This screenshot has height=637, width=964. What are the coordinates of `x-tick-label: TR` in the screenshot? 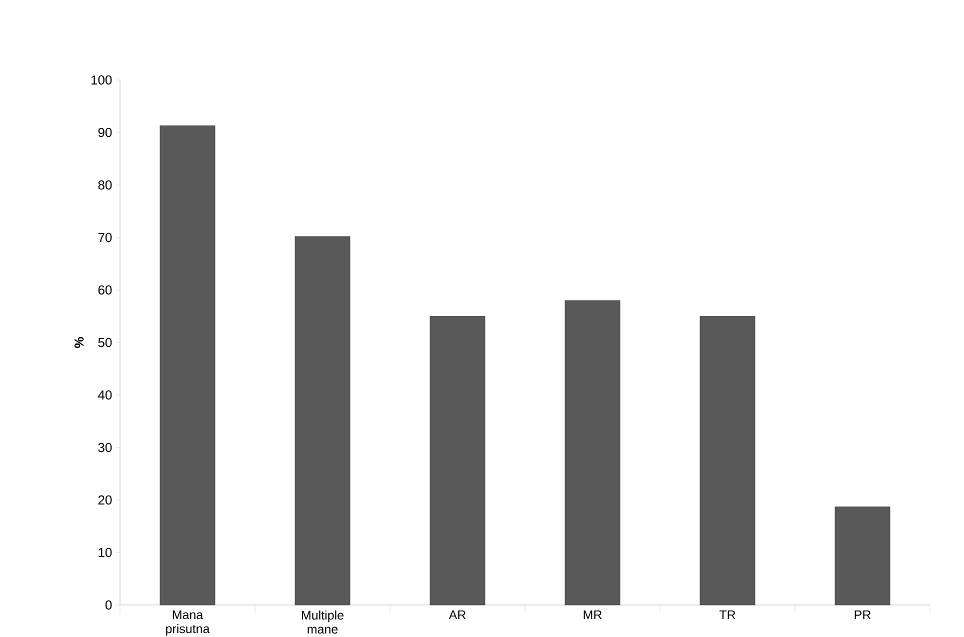 It's located at (727, 615).